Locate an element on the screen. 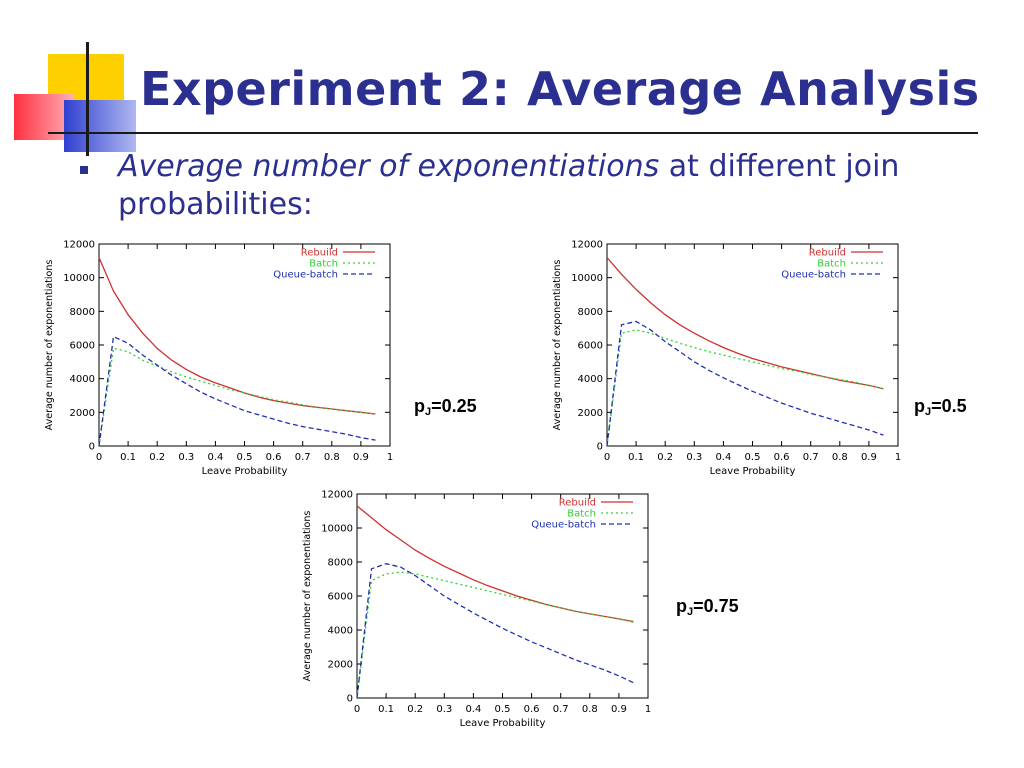 The image size is (1024, 768). bullet-marker is located at coordinates (84, 170).